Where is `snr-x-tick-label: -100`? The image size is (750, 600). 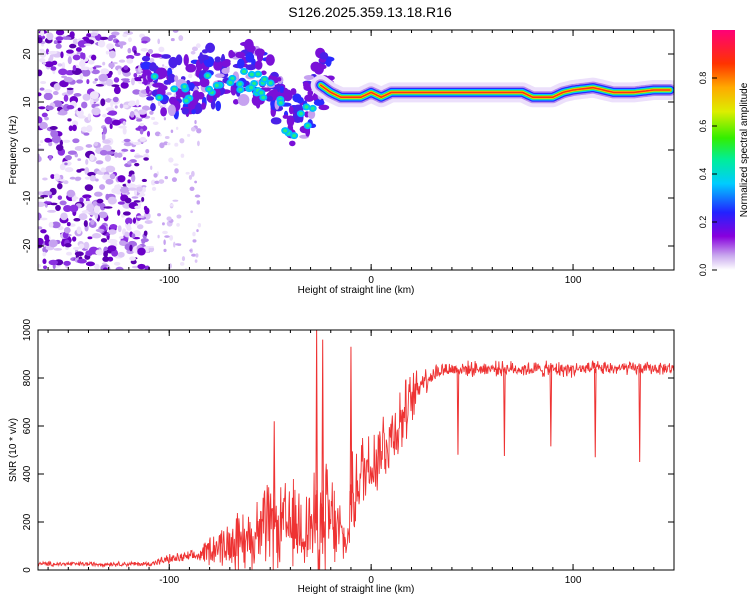
snr-x-tick-label: -100 is located at coordinates (169, 580).